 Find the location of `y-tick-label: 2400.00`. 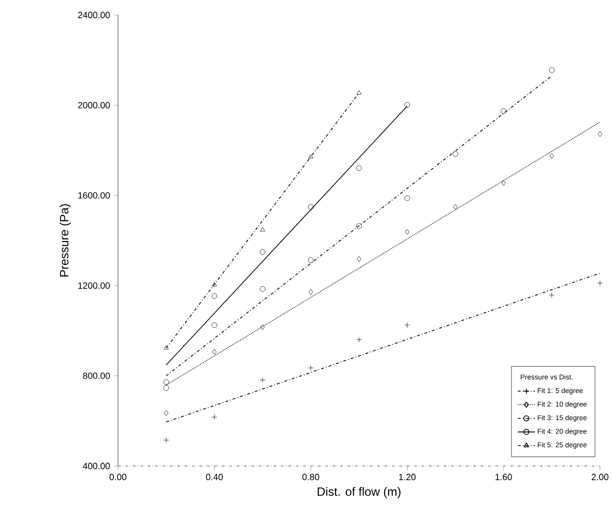

y-tick-label: 2400.00 is located at coordinates (94, 15).